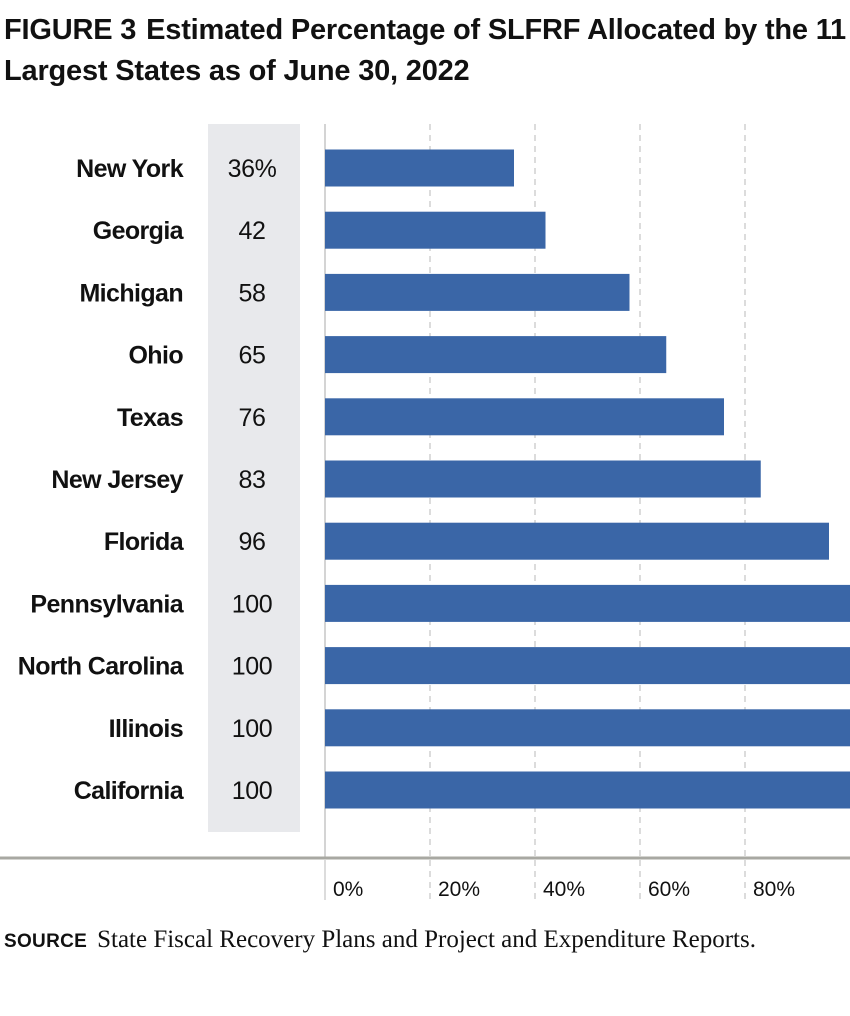 Image resolution: width=850 pixels, height=1016 pixels. What do you see at coordinates (70, 30) in the screenshot?
I see `figure-label: FIGURE 3` at bounding box center [70, 30].